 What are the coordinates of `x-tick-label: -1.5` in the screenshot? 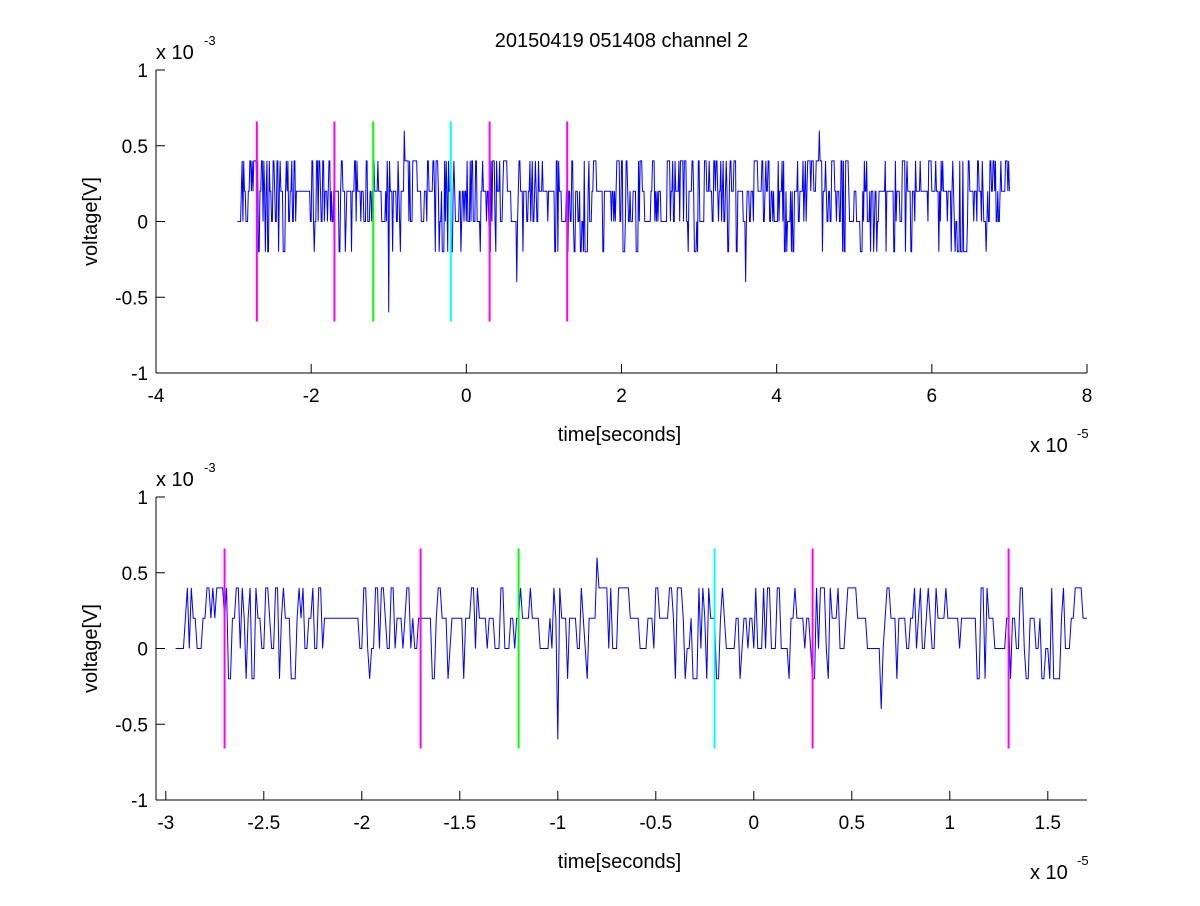 It's located at (459, 823).